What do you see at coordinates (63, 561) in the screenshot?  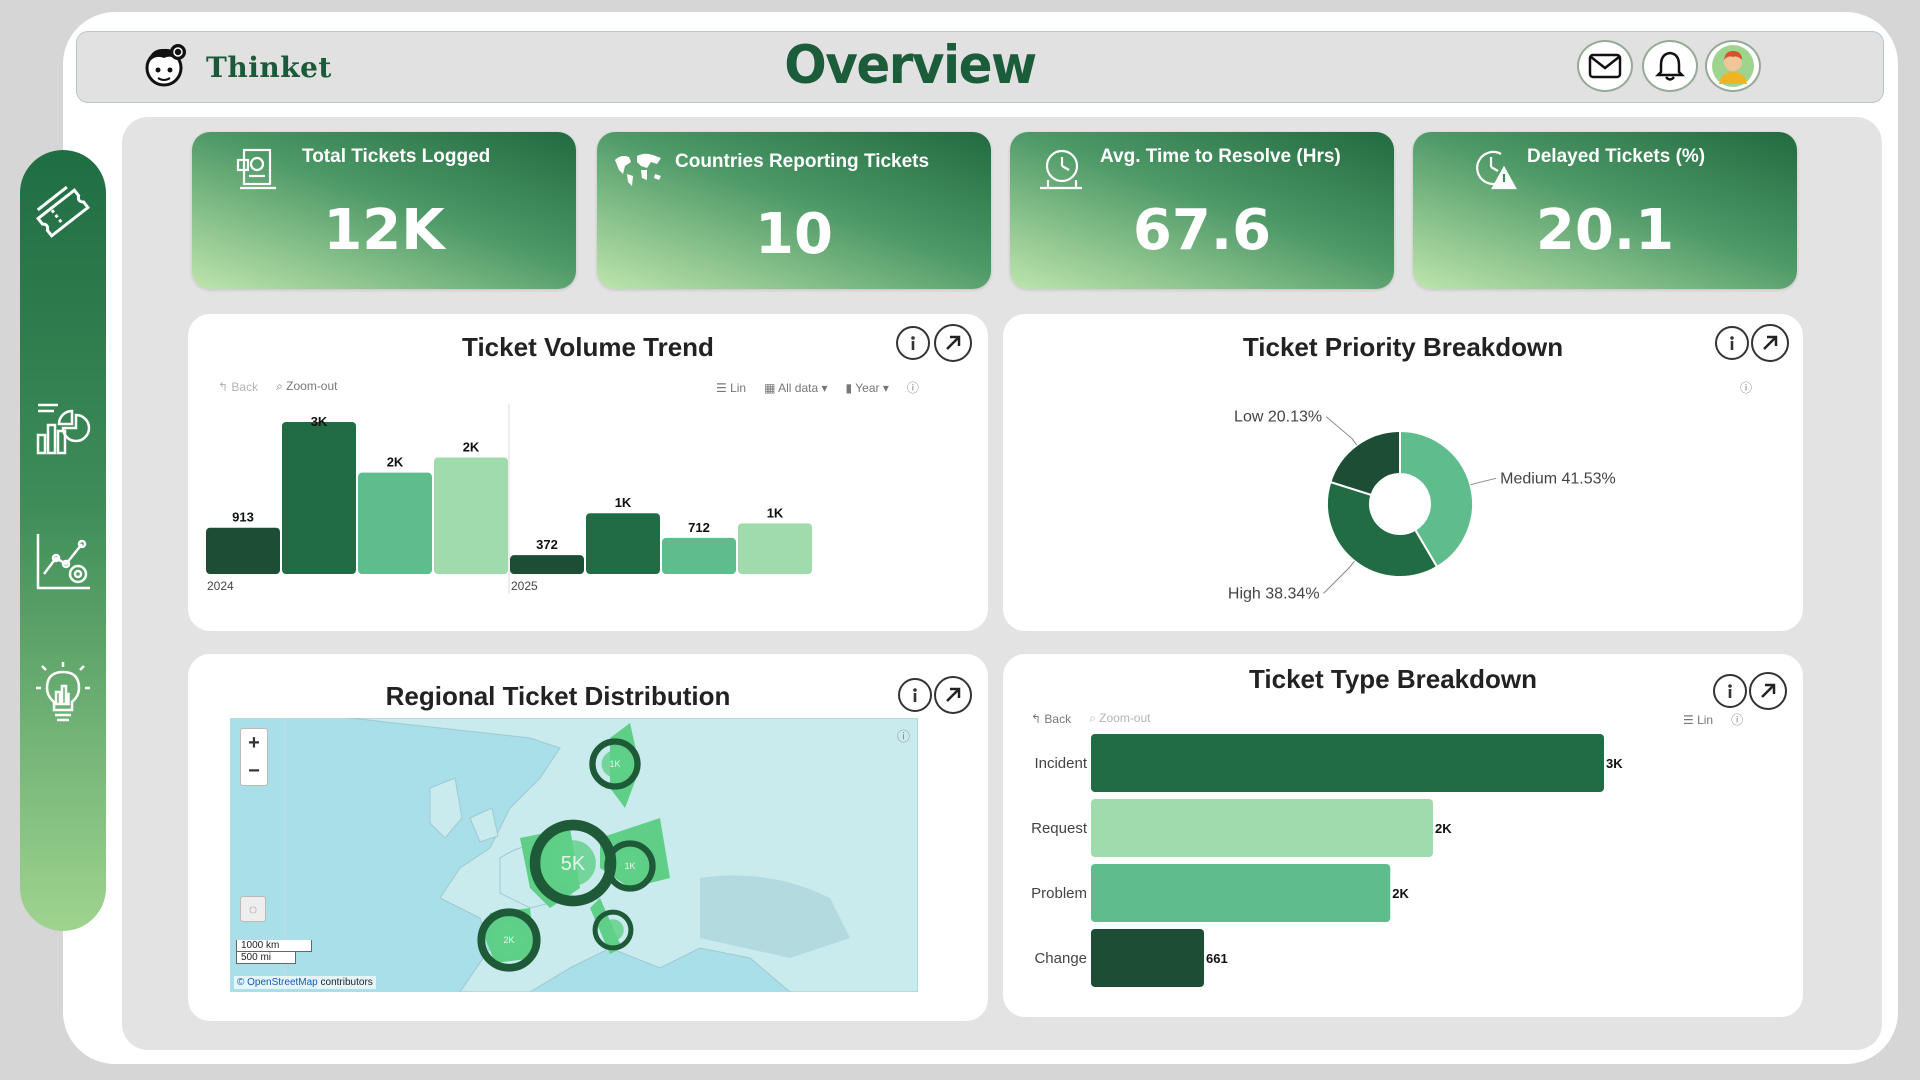 I see `nav-performance` at bounding box center [63, 561].